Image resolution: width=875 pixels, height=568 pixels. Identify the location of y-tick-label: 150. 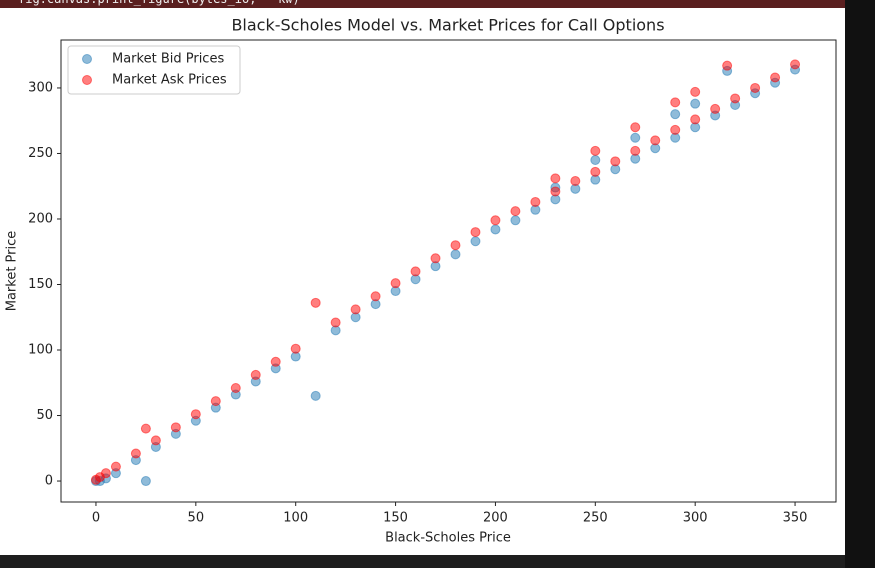
(40, 284).